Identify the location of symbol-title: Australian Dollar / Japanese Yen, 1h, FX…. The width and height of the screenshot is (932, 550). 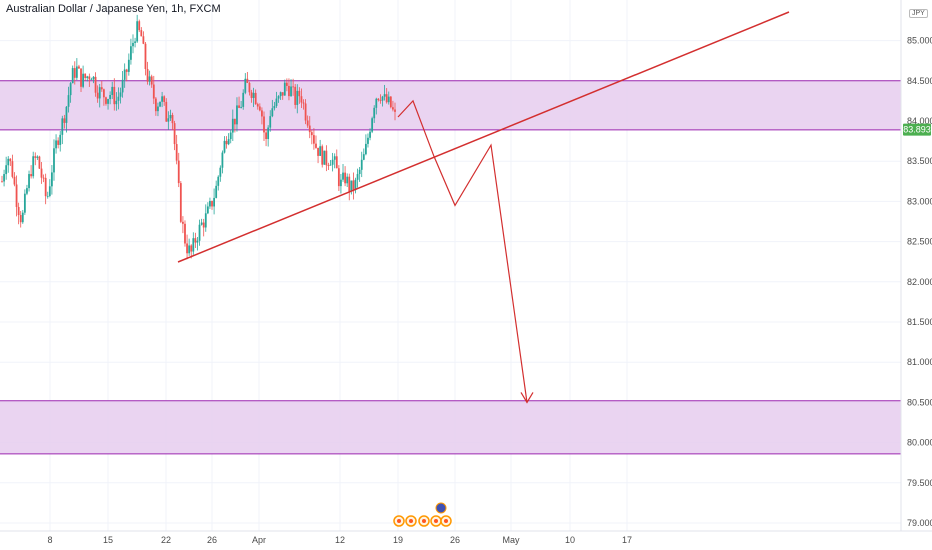
(113, 9).